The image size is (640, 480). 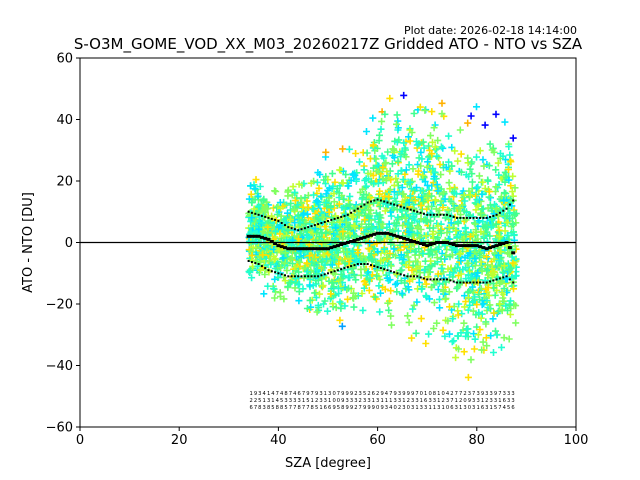 I want to click on bin-count-digit: 9, so click(x=373, y=408).